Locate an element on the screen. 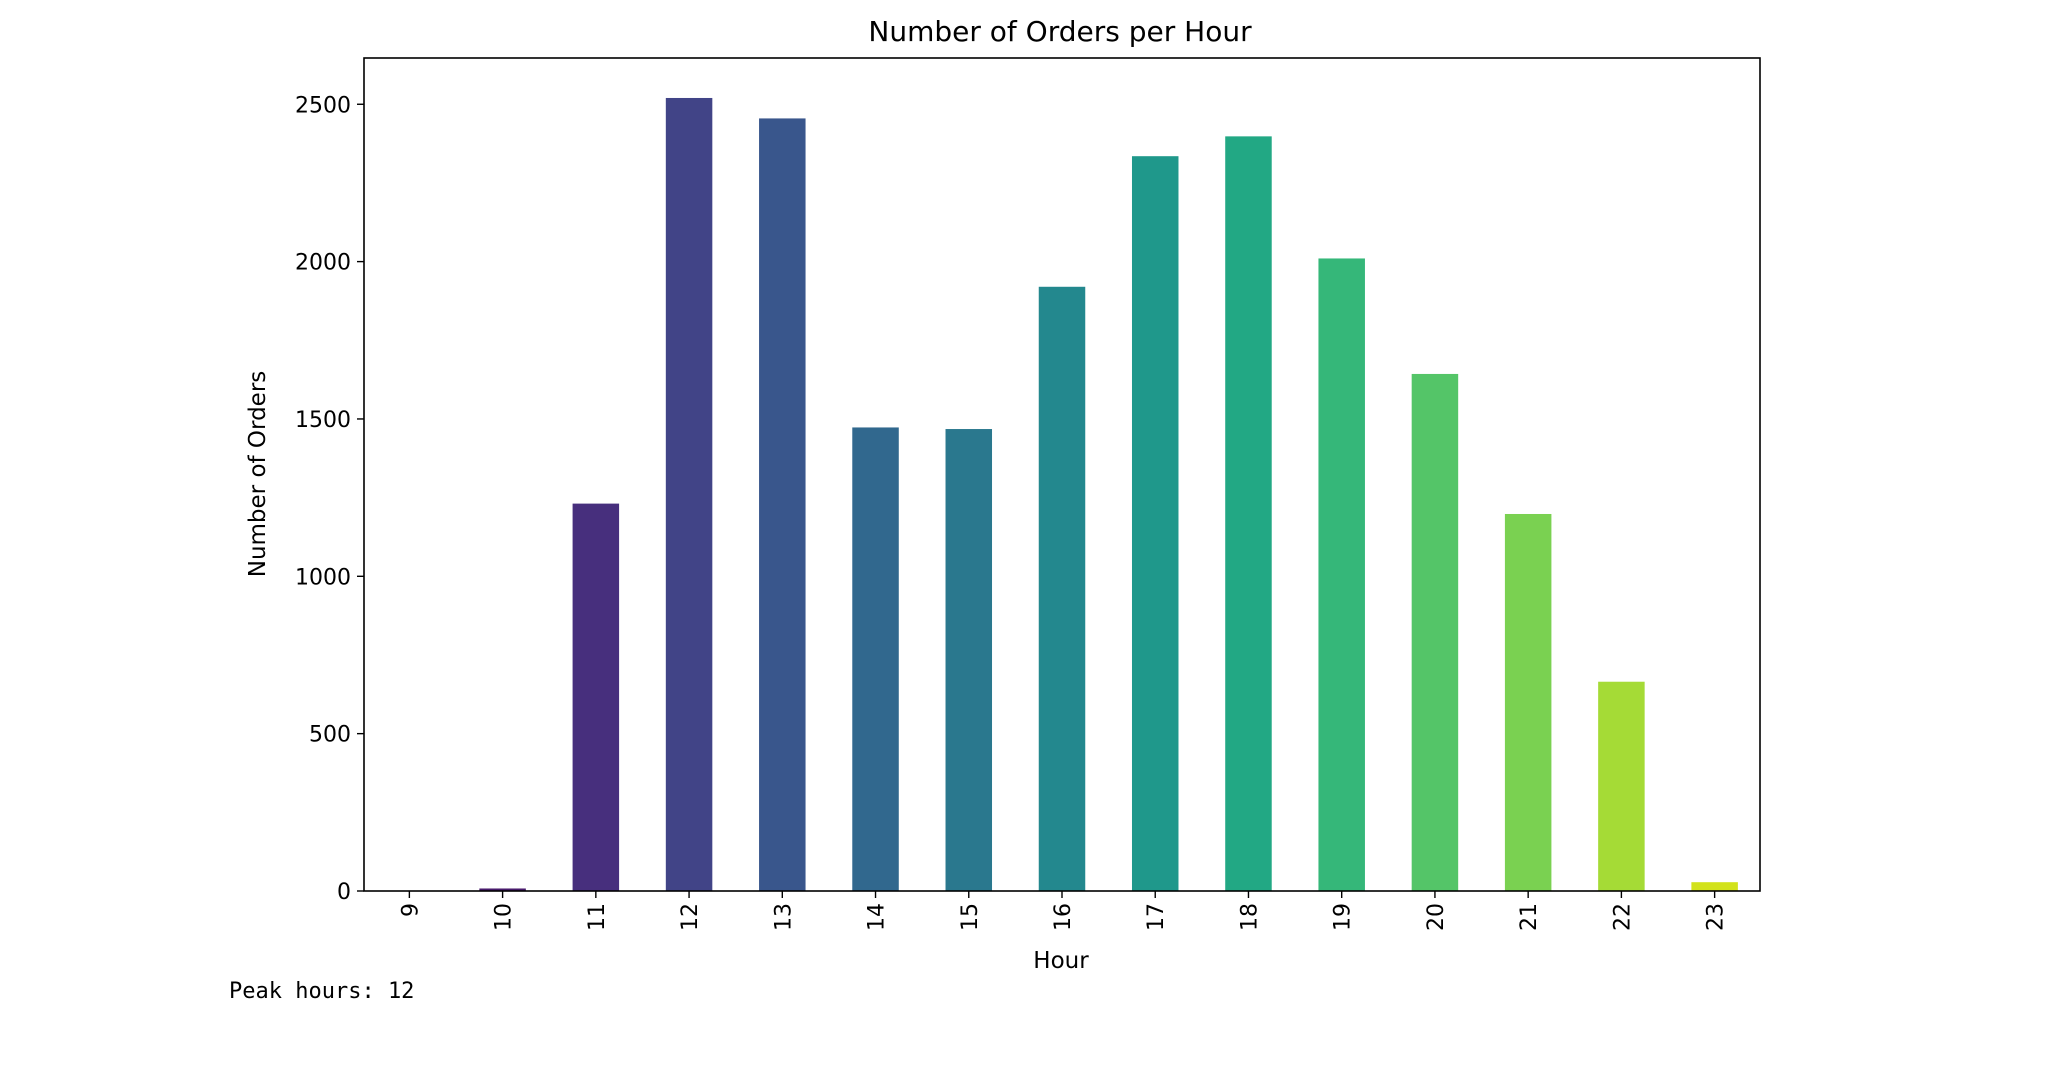  chart-title: Number of Orders per Hour is located at coordinates (1060, 31).